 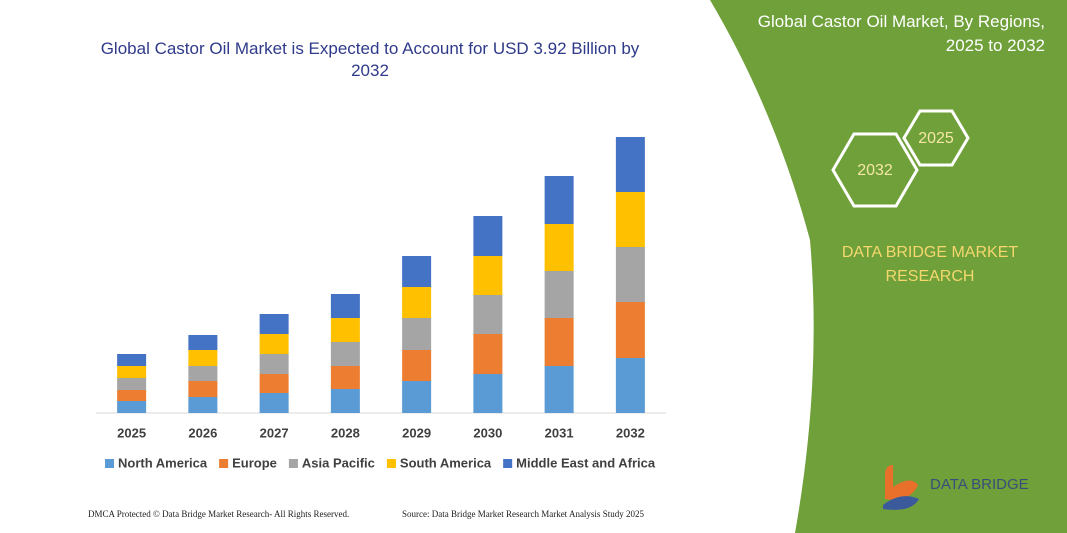 What do you see at coordinates (446, 462) in the screenshot?
I see `legend-label: South America` at bounding box center [446, 462].